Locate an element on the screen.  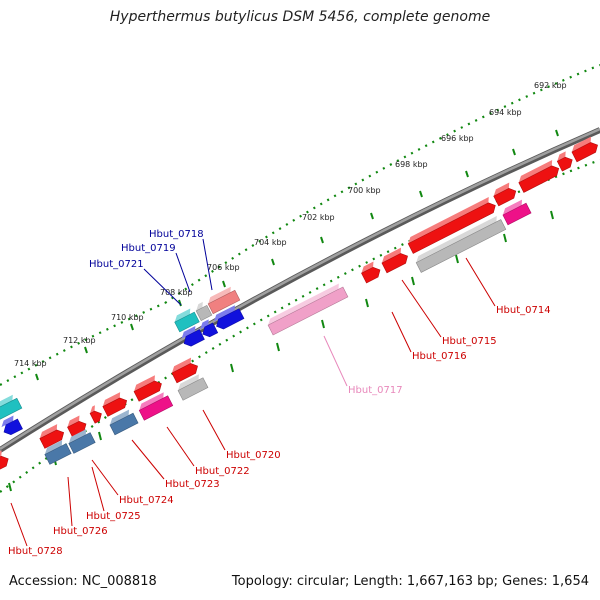
gene-label-hbut-0714: Hbut_0714 is located at coordinates (523, 310).